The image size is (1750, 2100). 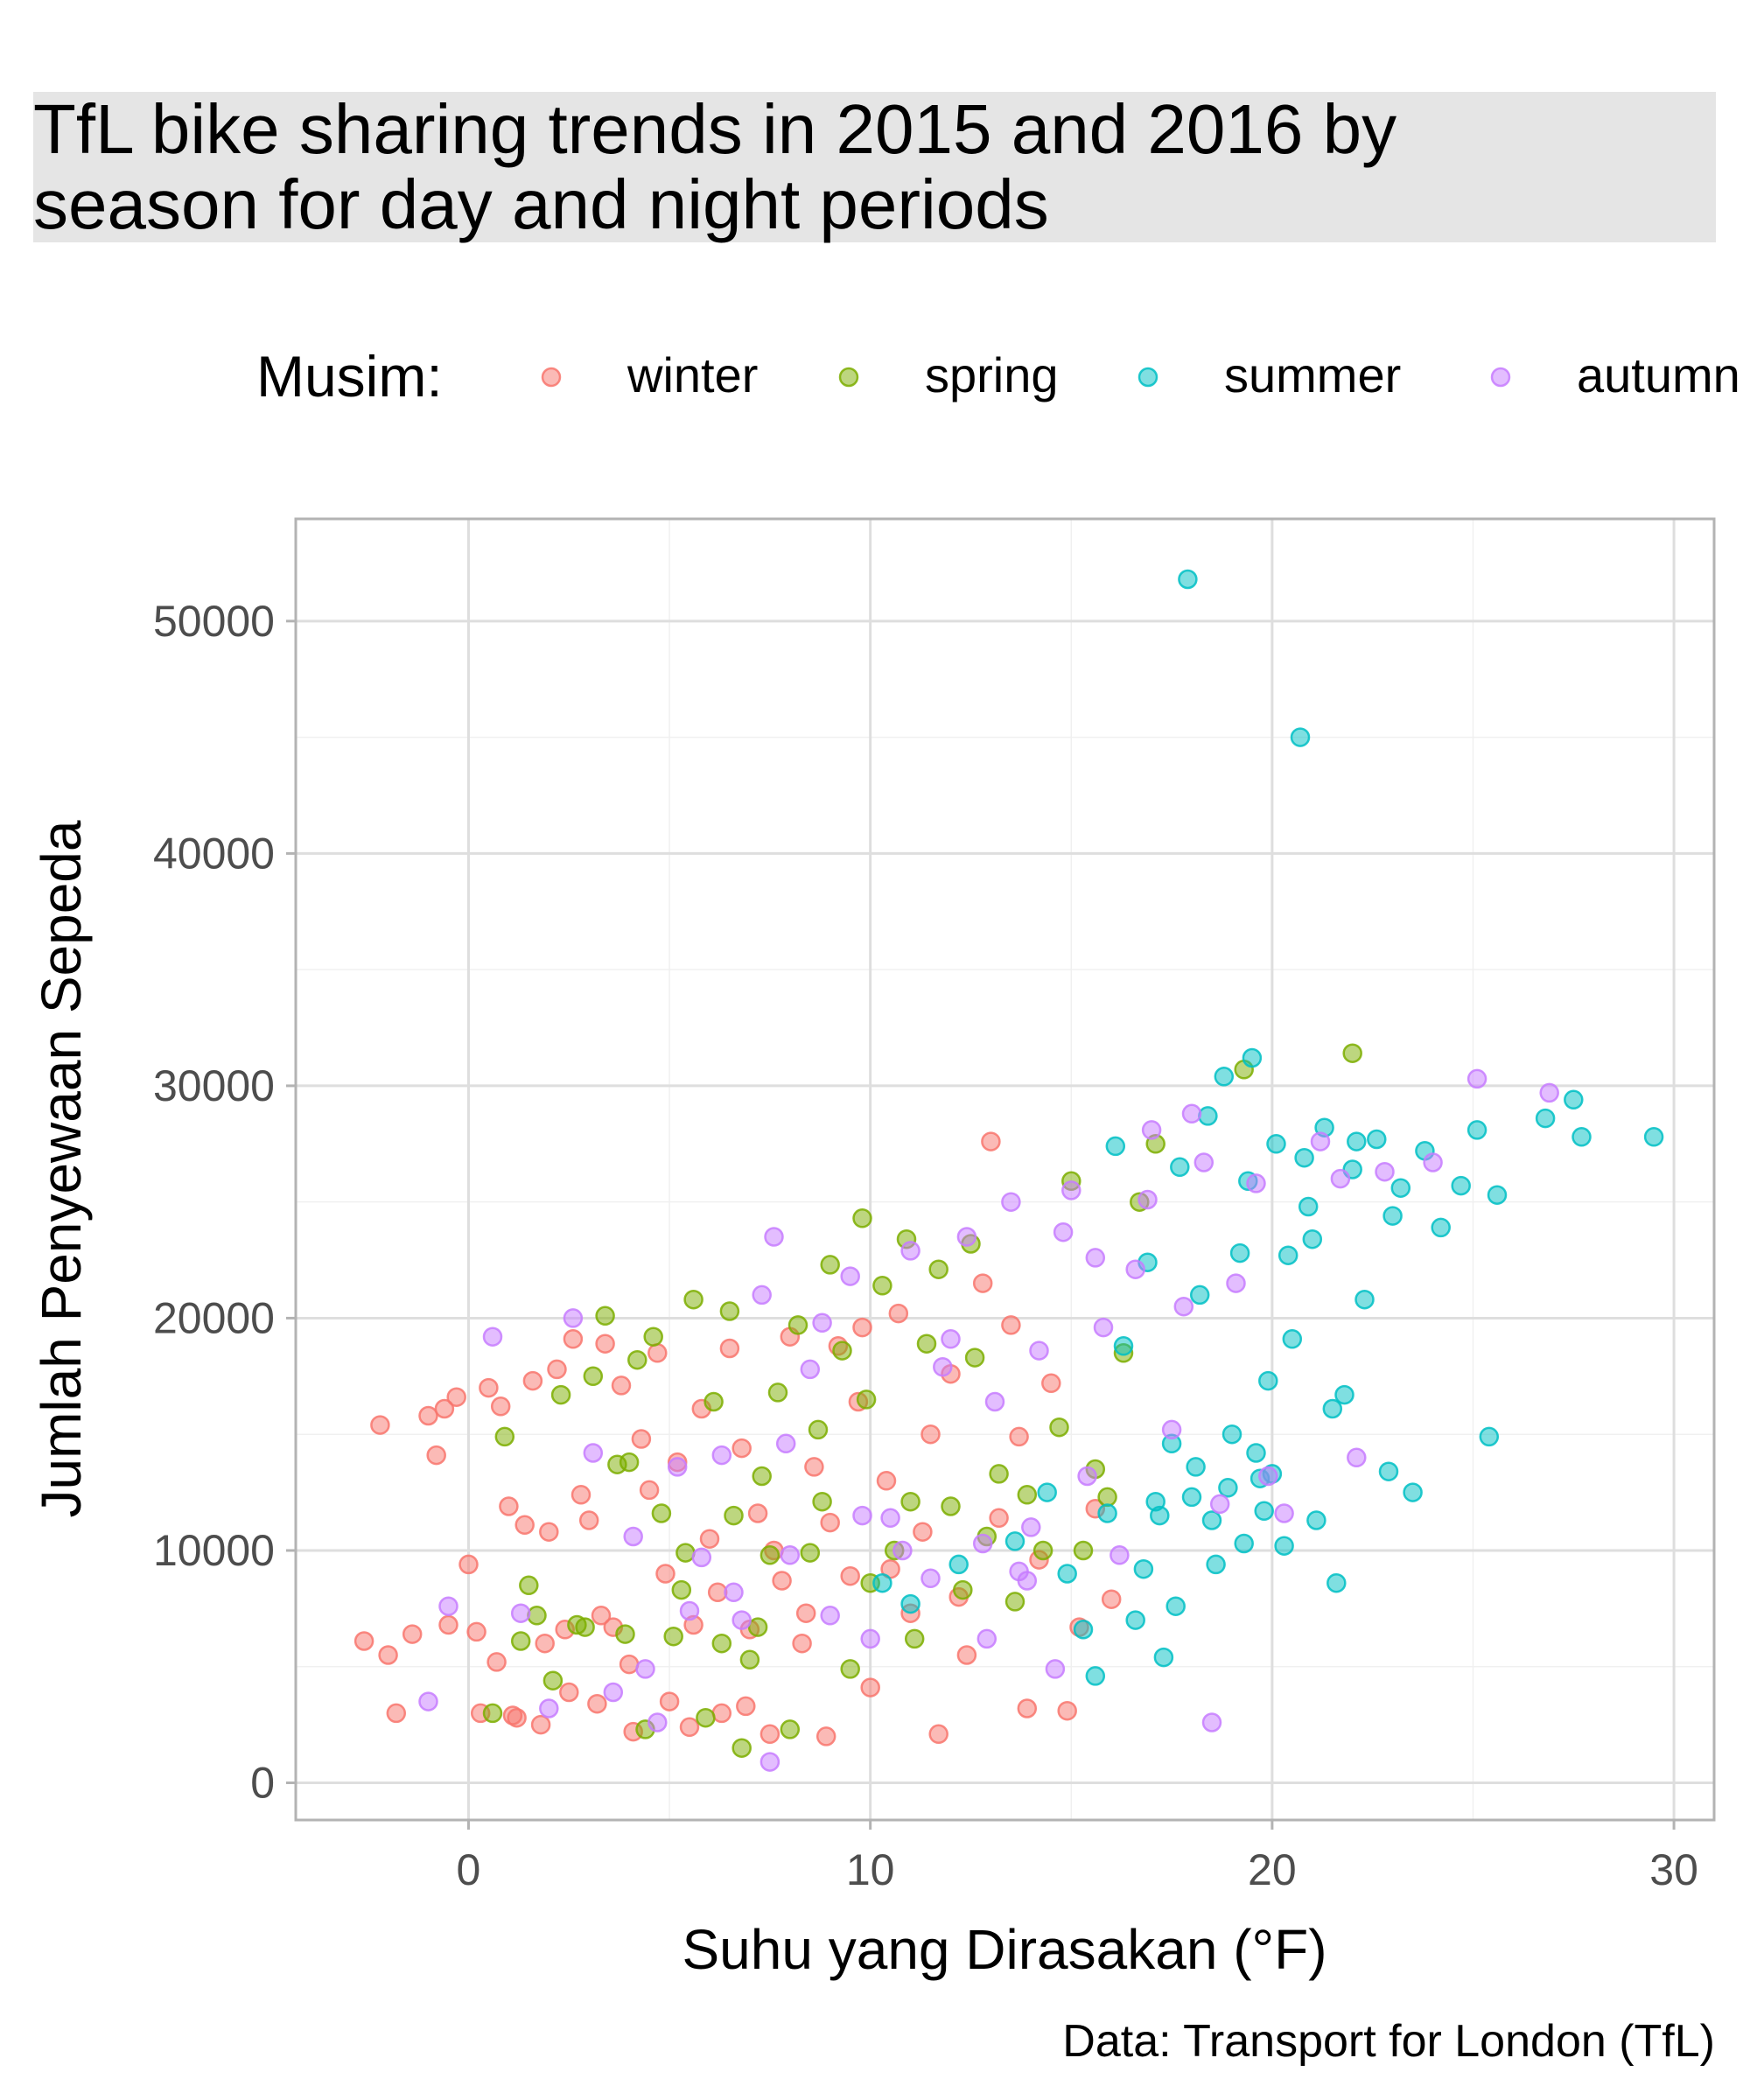 I want to click on x-axis-title: Suhu yang Dirasakan (°F), so click(x=1004, y=1949).